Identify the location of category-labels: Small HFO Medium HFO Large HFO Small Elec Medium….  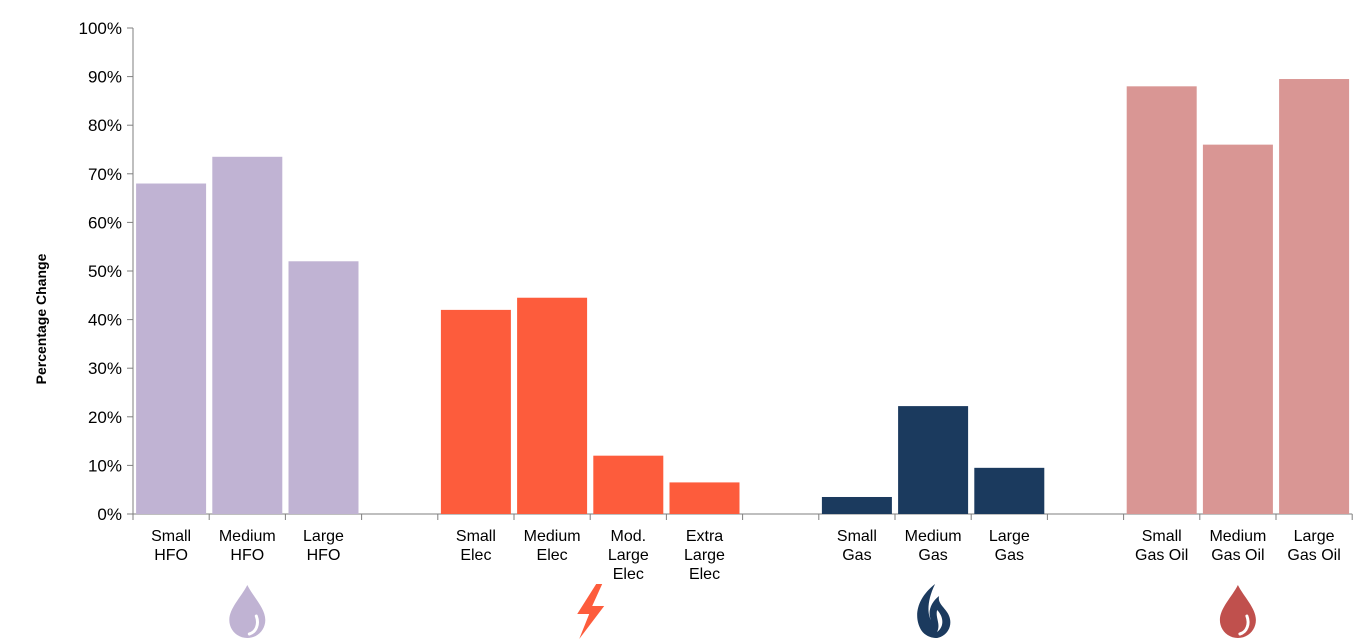
(746, 555).